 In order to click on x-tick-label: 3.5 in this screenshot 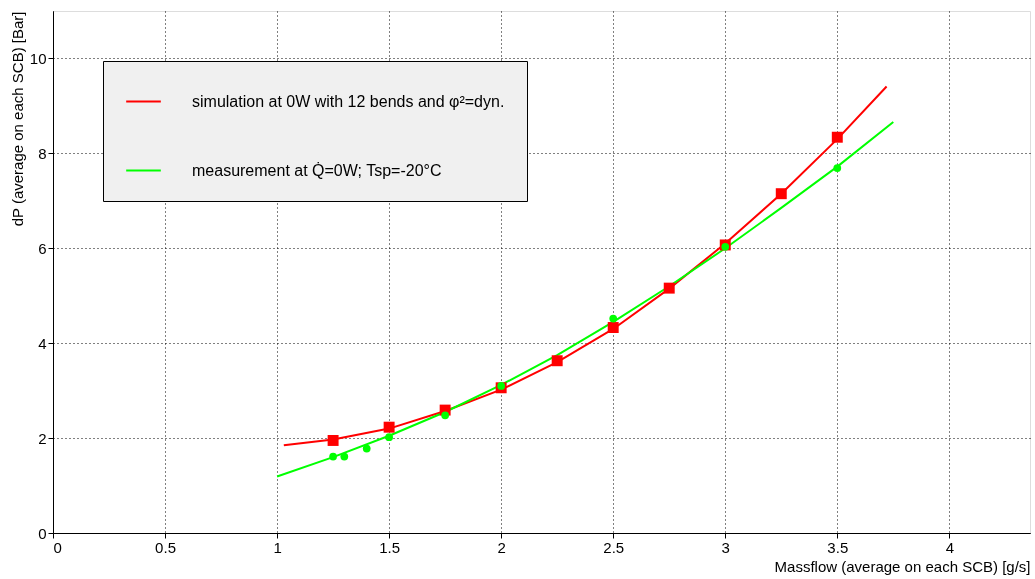, I will do `click(838, 547)`.